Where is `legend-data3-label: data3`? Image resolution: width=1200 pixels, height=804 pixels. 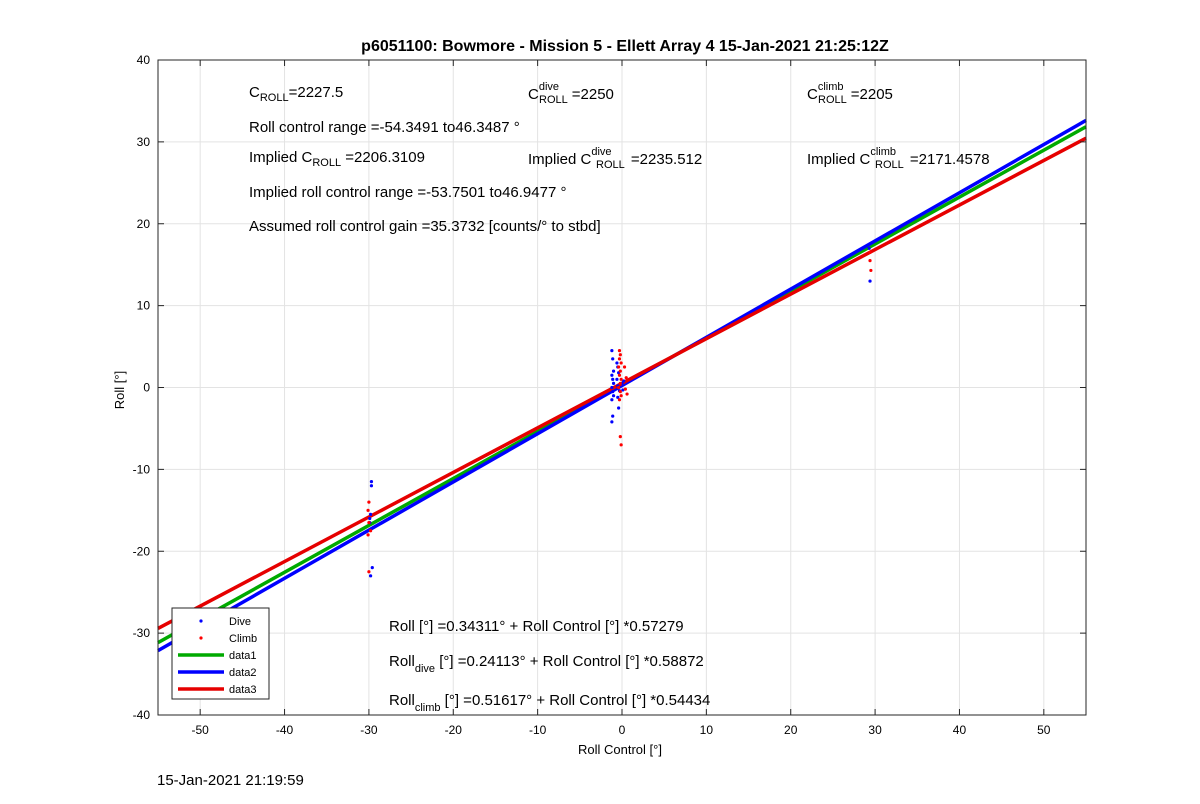
legend-data3-label: data3 is located at coordinates (243, 690).